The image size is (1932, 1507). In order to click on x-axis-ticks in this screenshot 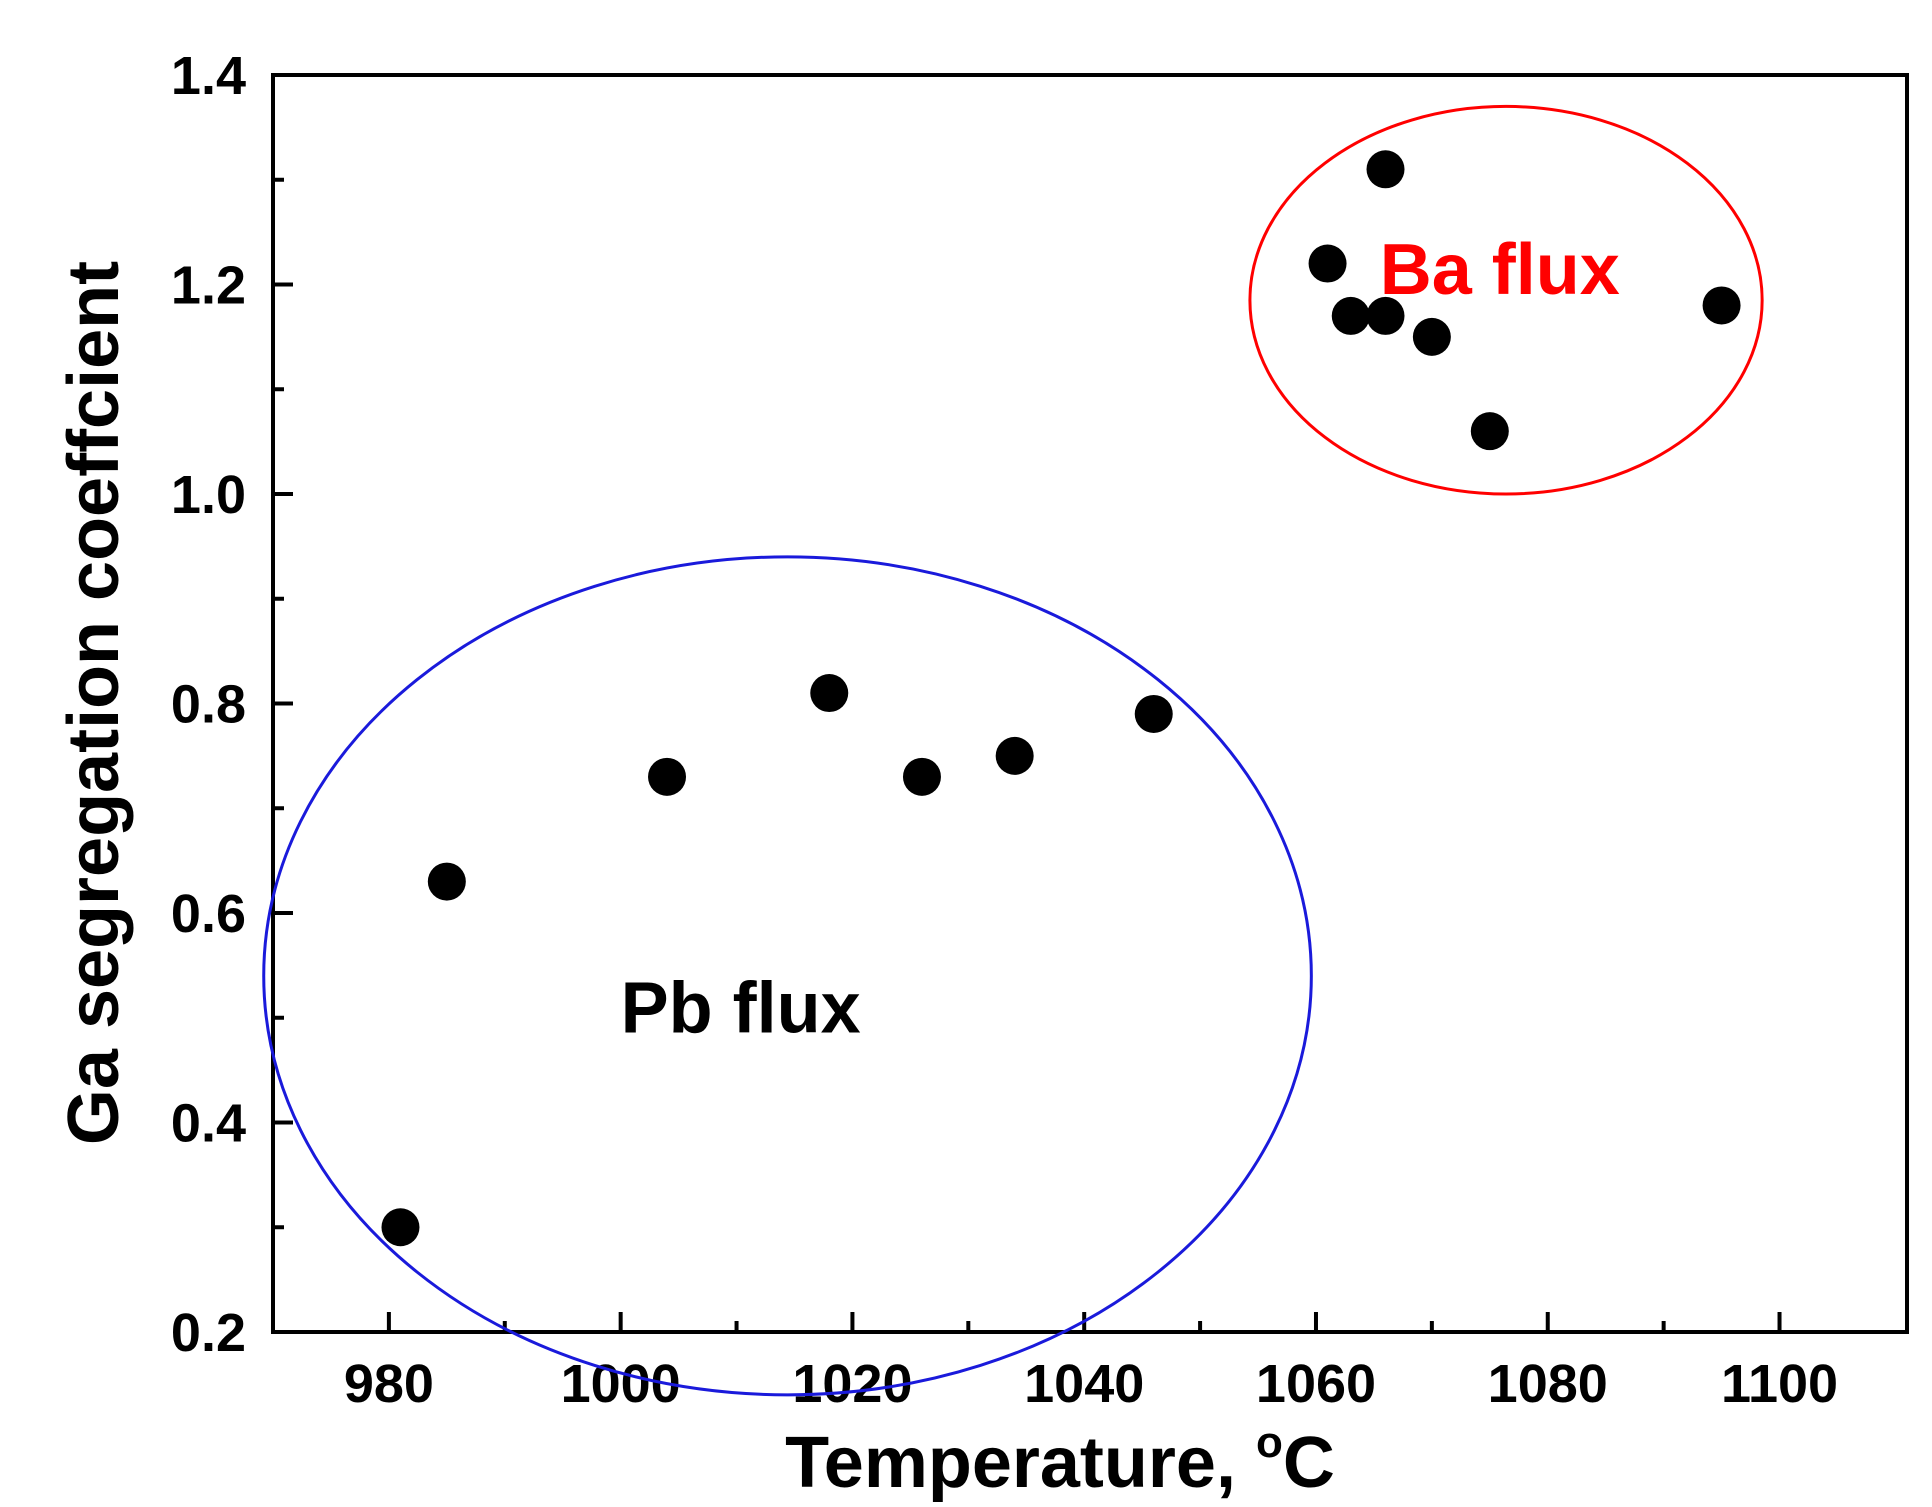, I will do `click(1084, 1322)`.